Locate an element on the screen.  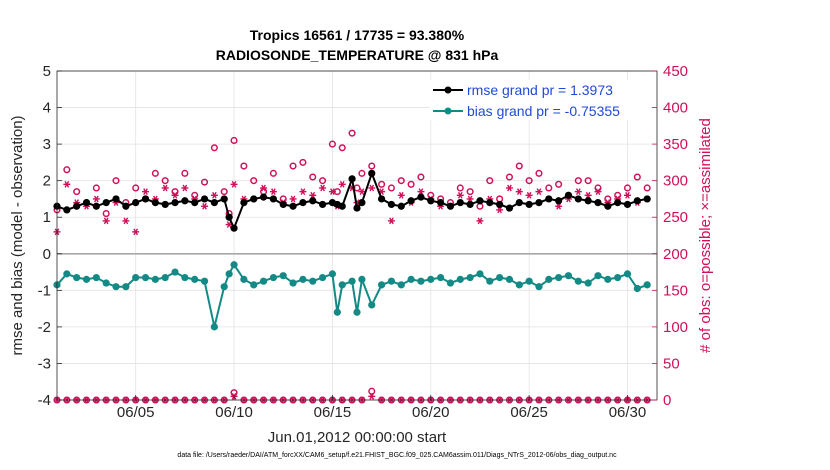
y2-tick-label: 50 is located at coordinates (671, 363).